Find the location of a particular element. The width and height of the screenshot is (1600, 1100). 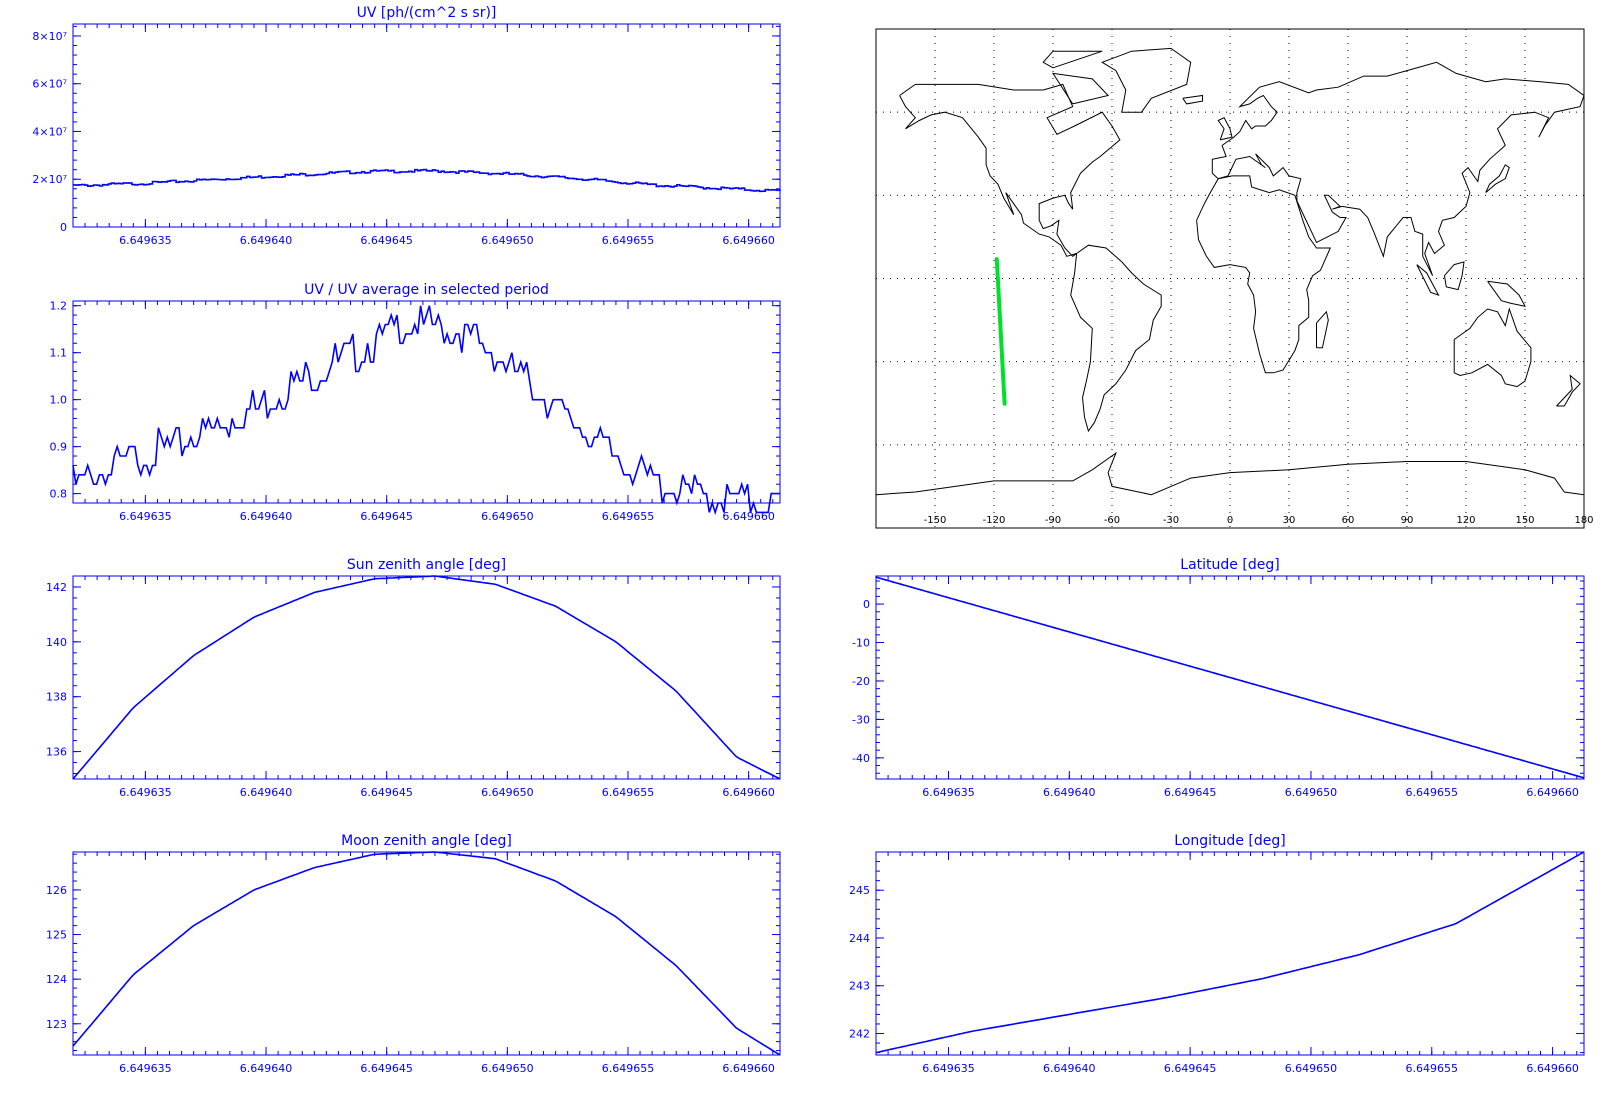

map-lon-label: 150 is located at coordinates (1524, 520).